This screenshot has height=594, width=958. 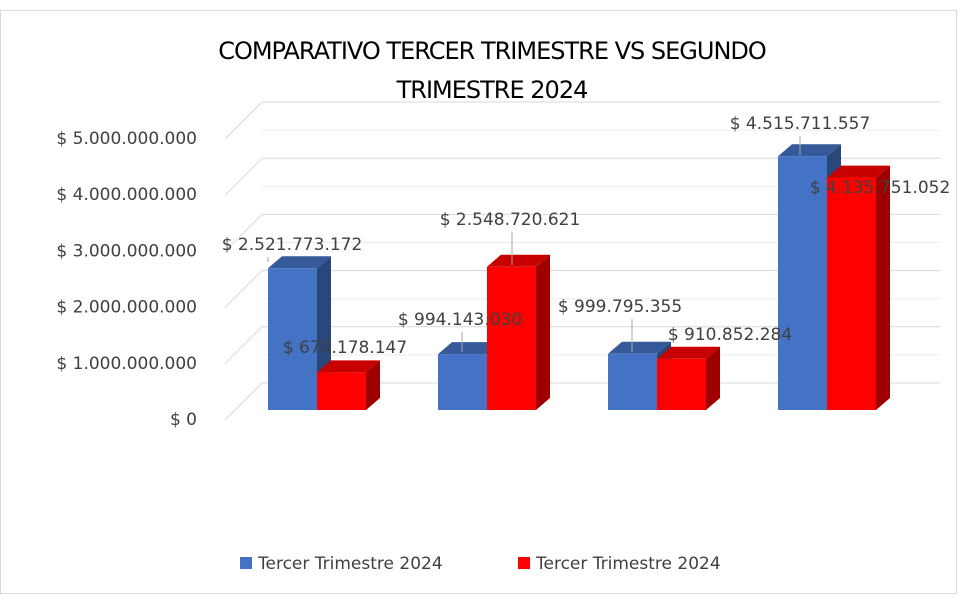 I want to click on y-tick-label: $ 4.000.000.000, so click(x=126, y=195).